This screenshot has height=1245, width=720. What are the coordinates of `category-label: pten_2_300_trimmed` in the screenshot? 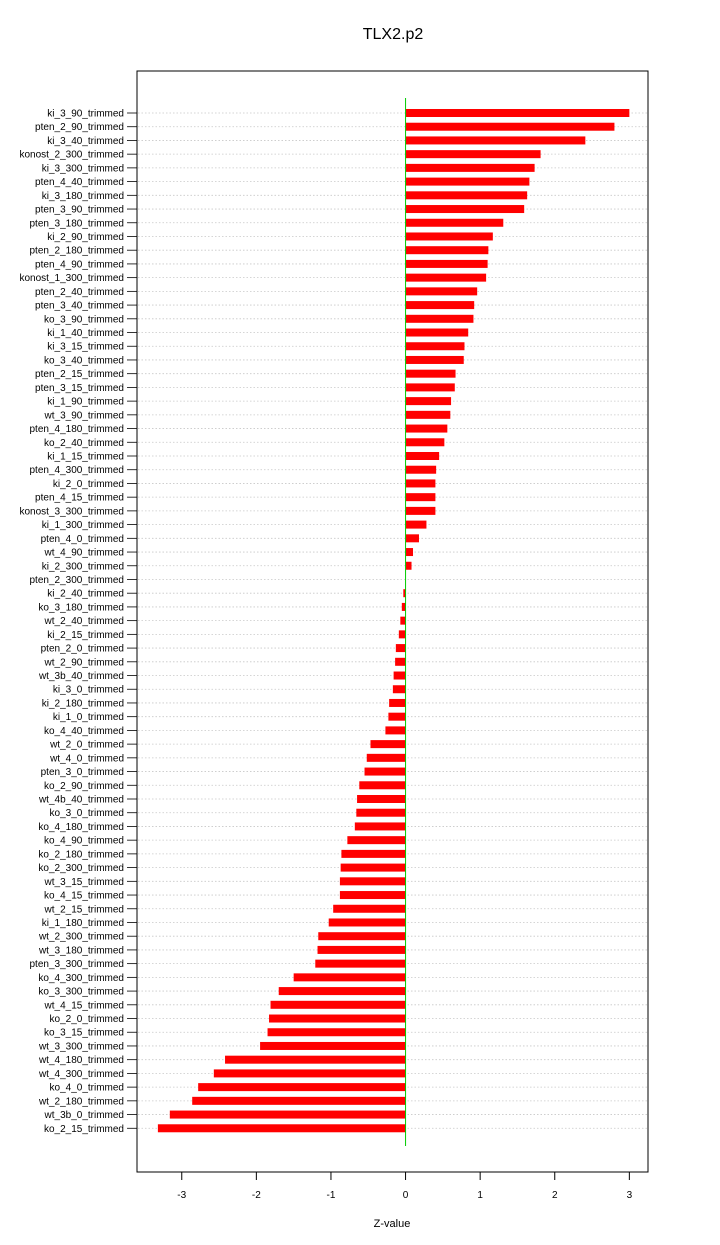 It's located at (76, 580).